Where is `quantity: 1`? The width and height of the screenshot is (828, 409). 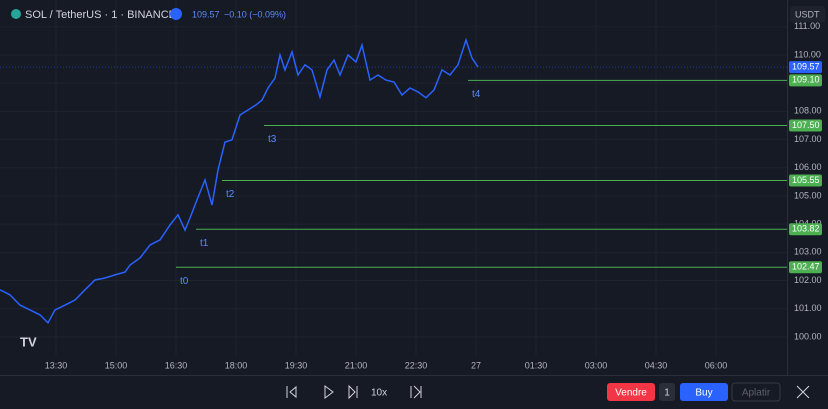
quantity: 1 is located at coordinates (667, 393).